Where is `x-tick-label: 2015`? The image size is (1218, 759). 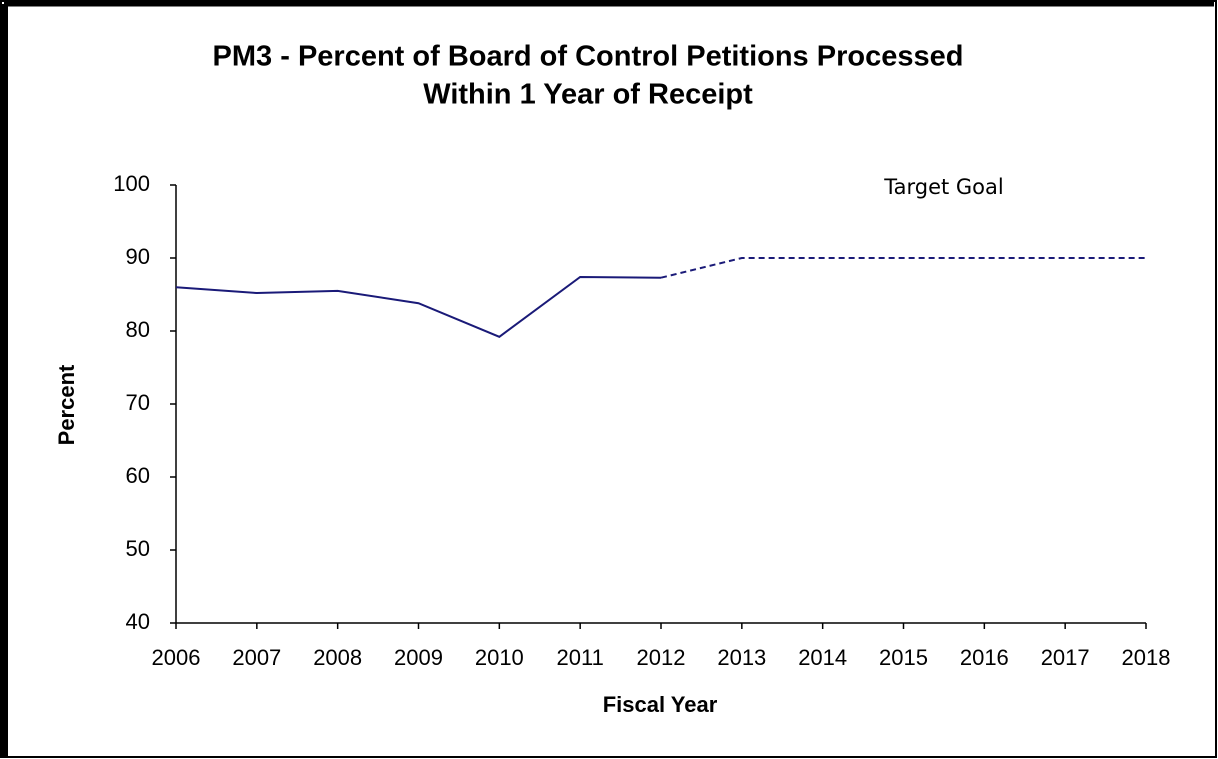
x-tick-label: 2015 is located at coordinates (903, 657).